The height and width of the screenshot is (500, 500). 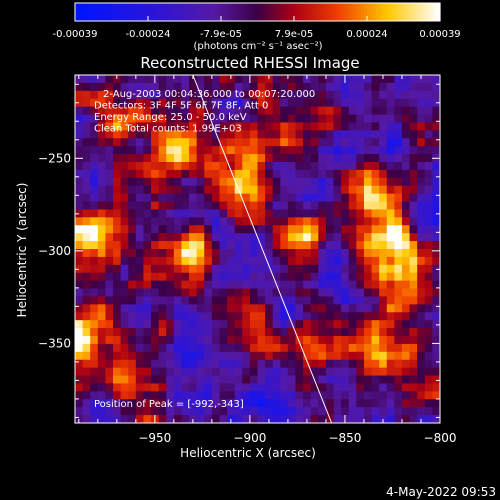 I want to click on info-line: 2-Aug-2003 00:04:36.000 to 00:07:20.000, so click(x=209, y=94).